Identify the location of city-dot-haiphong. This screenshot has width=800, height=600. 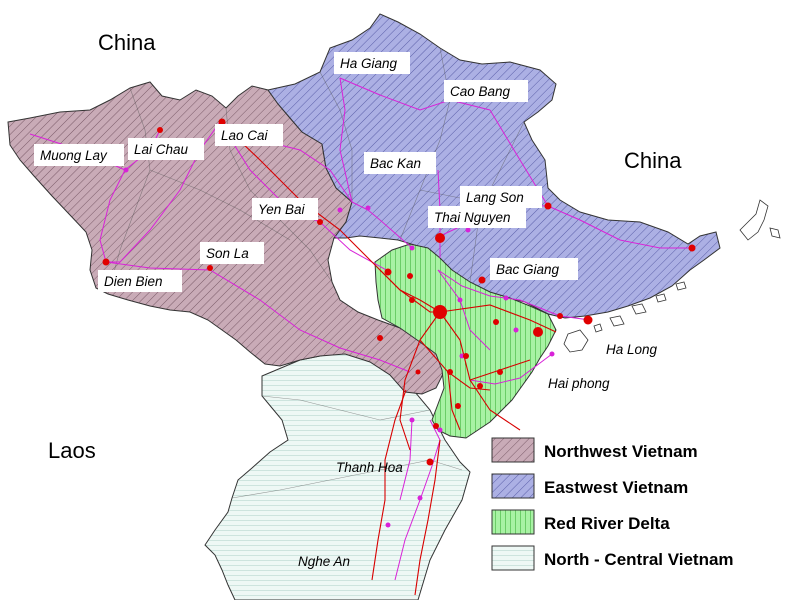
(538, 332).